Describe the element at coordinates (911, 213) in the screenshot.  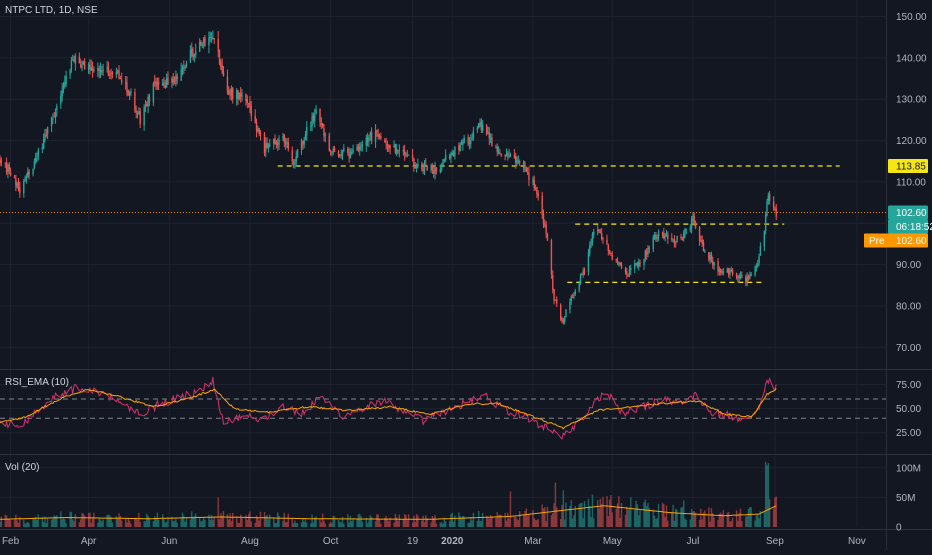
I see `last-price-badge-text: 102.60` at that location.